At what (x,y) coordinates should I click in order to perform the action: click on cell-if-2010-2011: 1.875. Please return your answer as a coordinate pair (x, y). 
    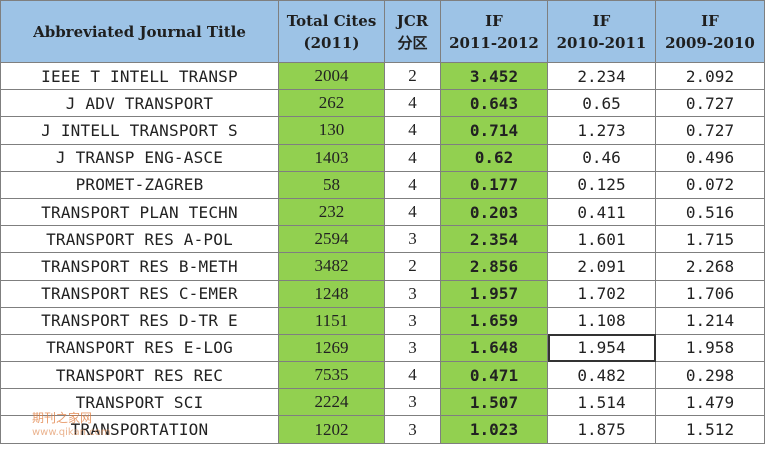
    Looking at the image, I should click on (601, 429).